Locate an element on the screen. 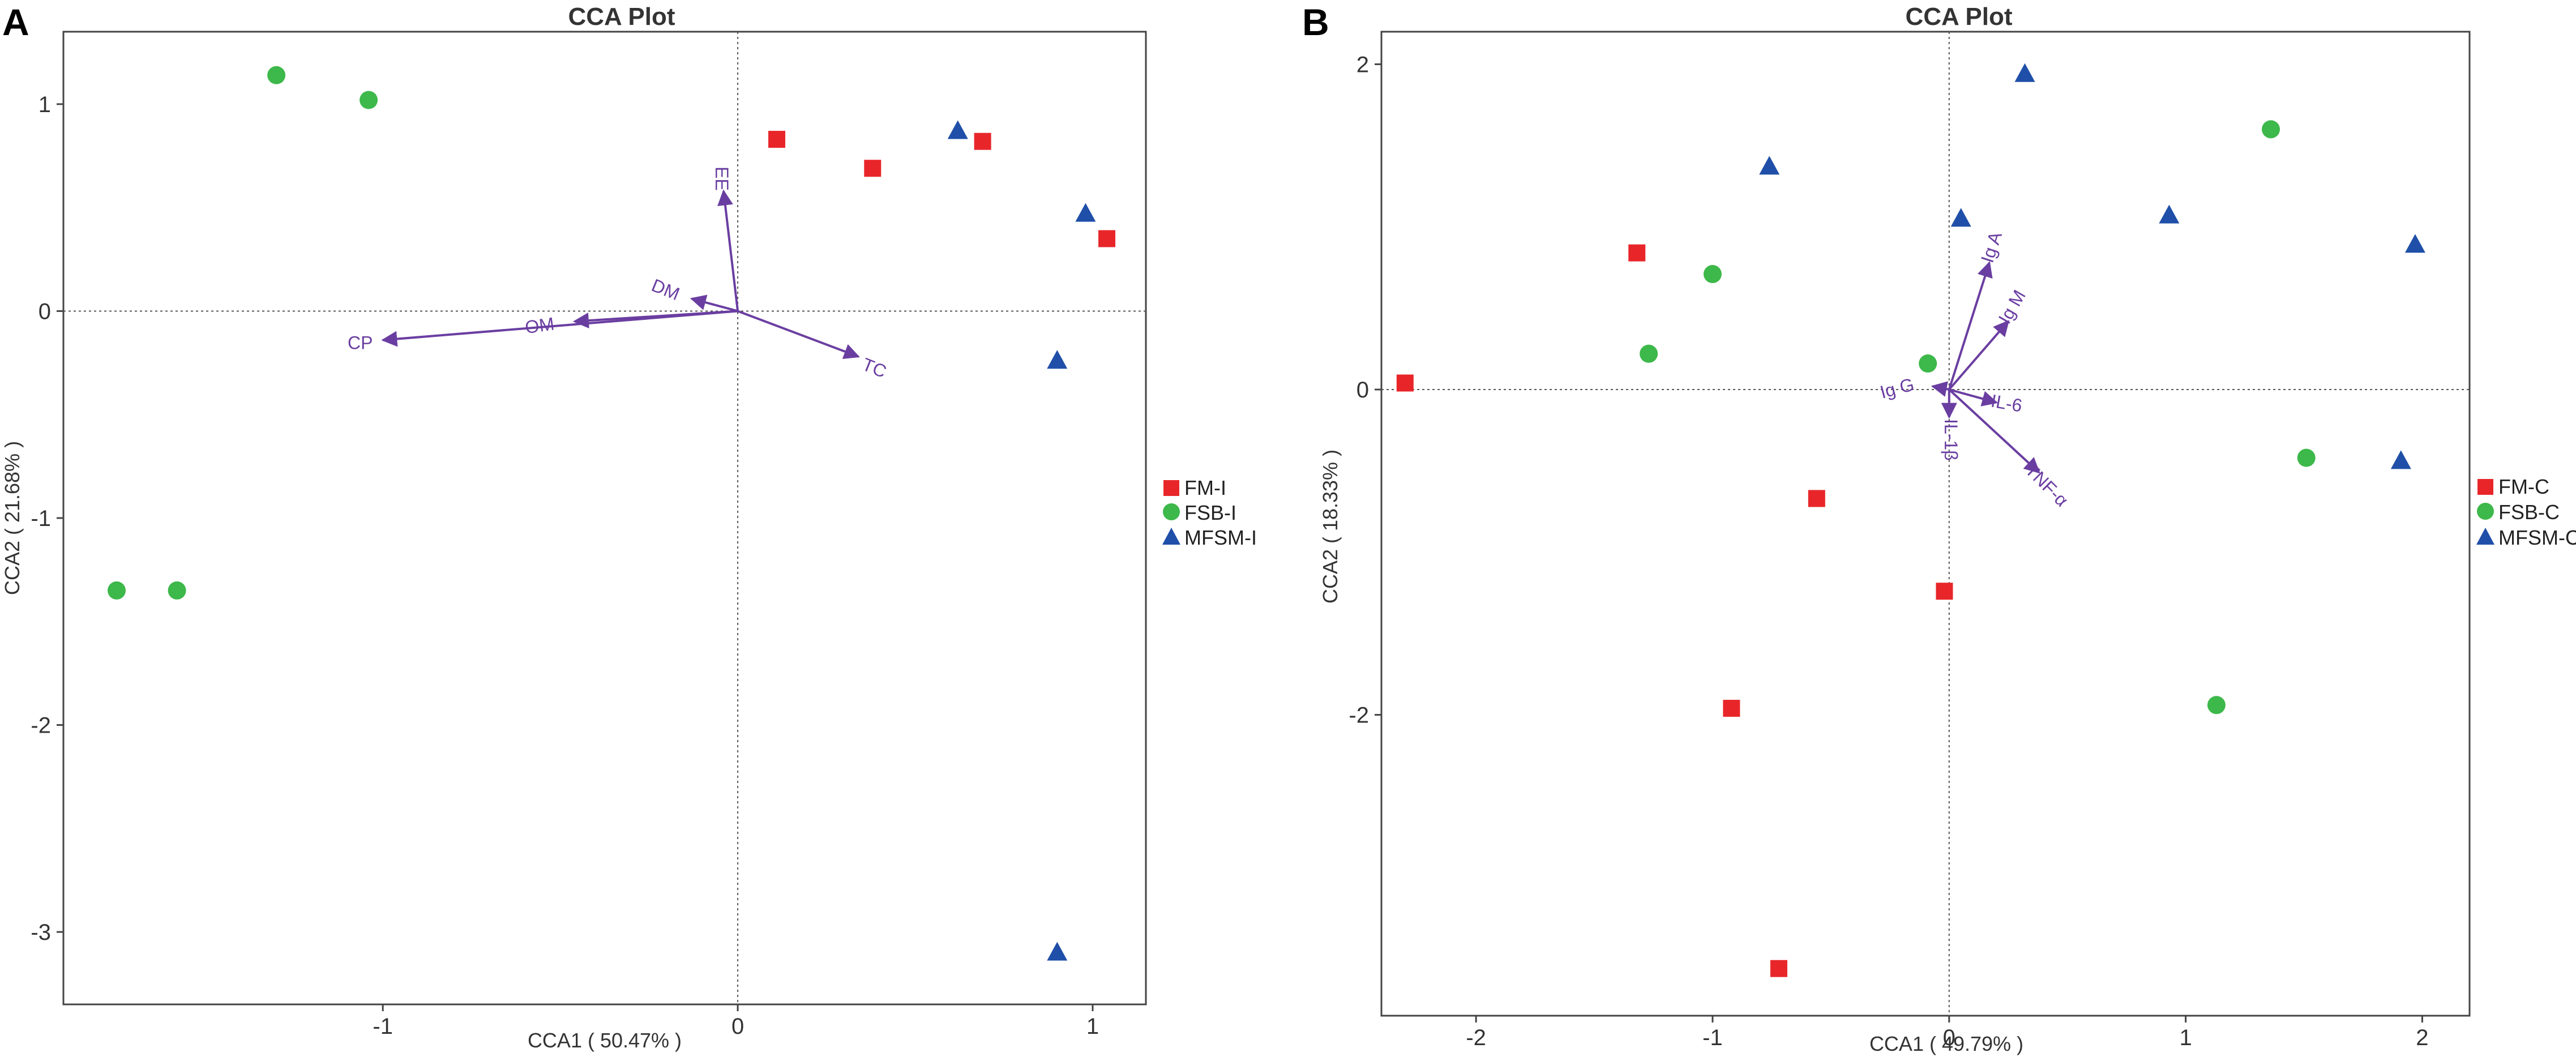  panel-b-y-tick-label: 0 is located at coordinates (1363, 390).